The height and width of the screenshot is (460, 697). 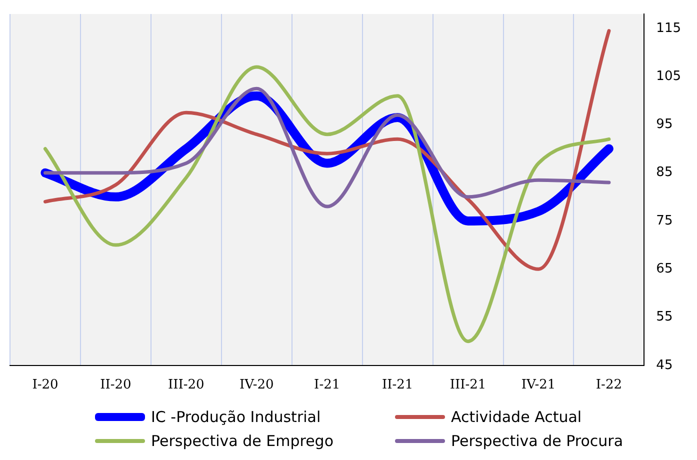 What do you see at coordinates (236, 417) in the screenshot?
I see `legend-label: IC -Produção Industrial` at bounding box center [236, 417].